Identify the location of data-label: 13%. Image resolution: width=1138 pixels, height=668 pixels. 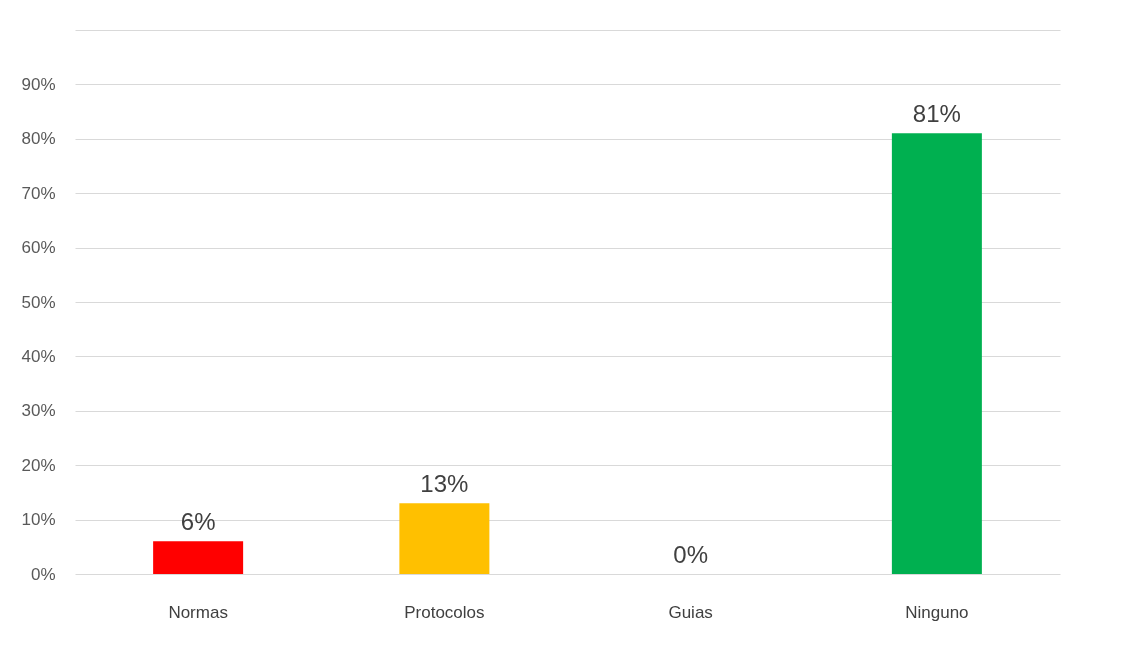
(444, 484).